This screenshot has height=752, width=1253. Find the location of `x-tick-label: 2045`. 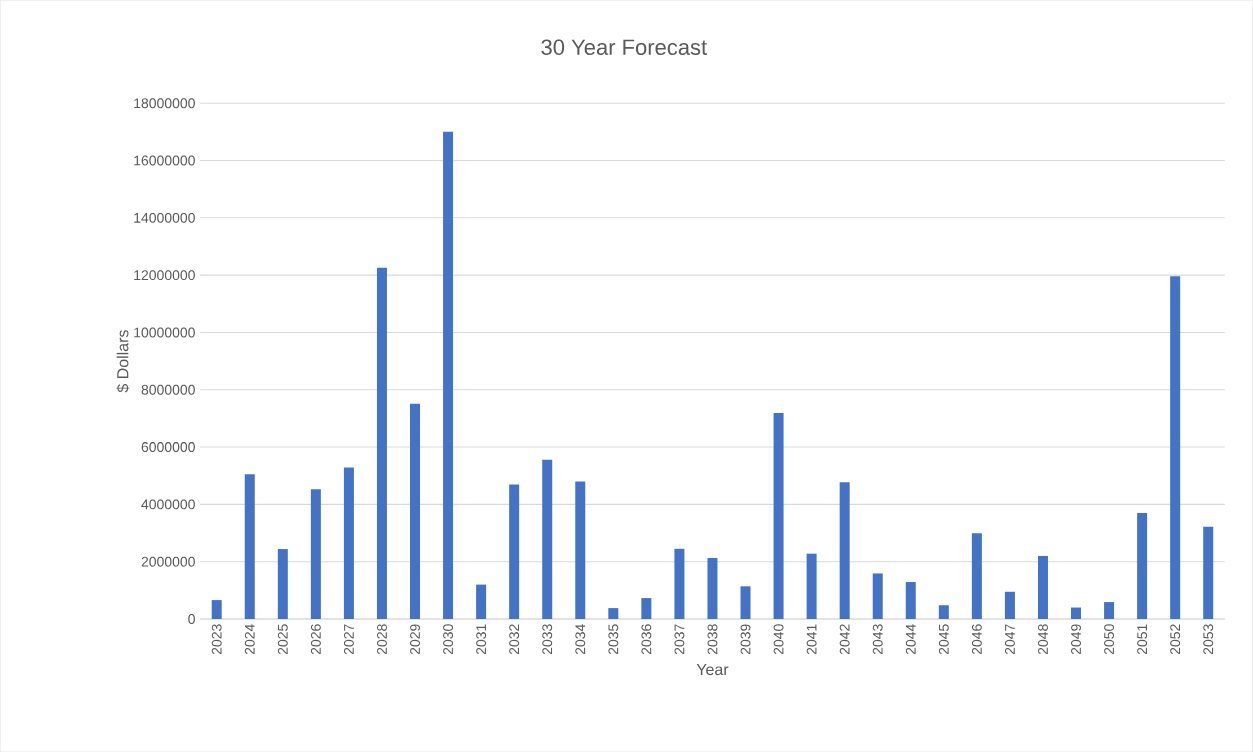

x-tick-label: 2045 is located at coordinates (943, 639).